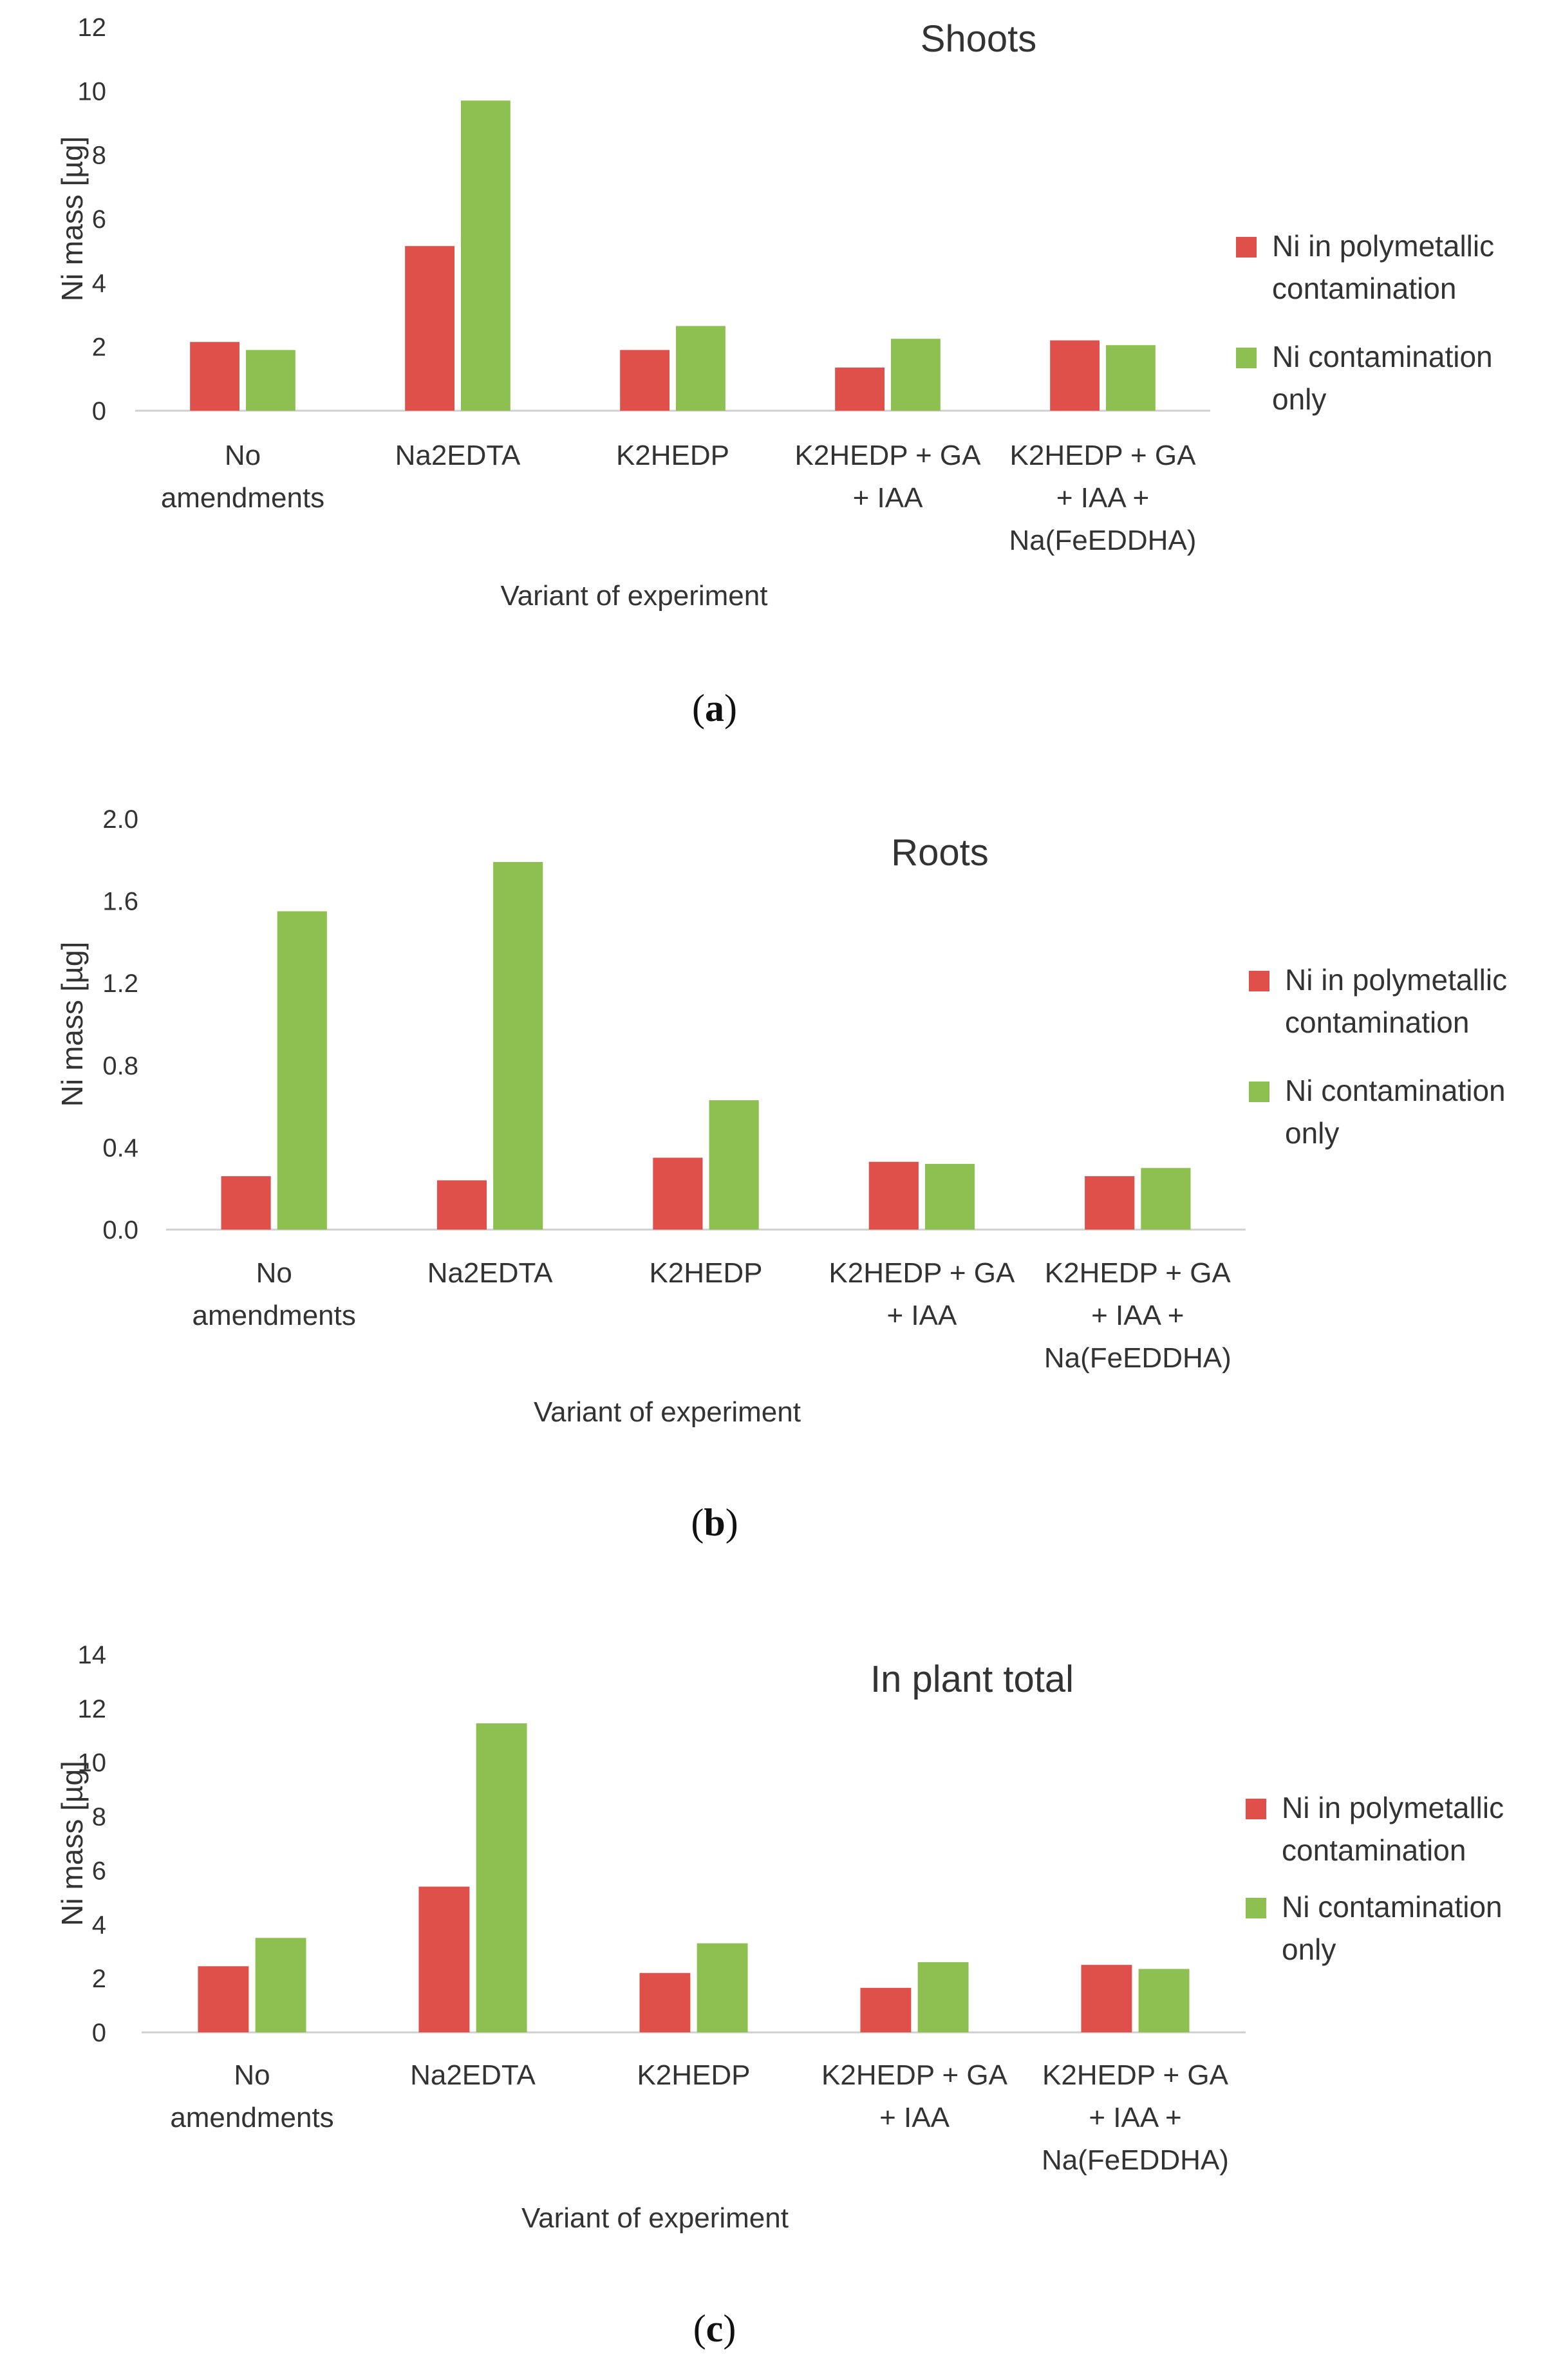 The height and width of the screenshot is (2380, 1545). What do you see at coordinates (120, 819) in the screenshot?
I see `y-tick-label: 2.0` at bounding box center [120, 819].